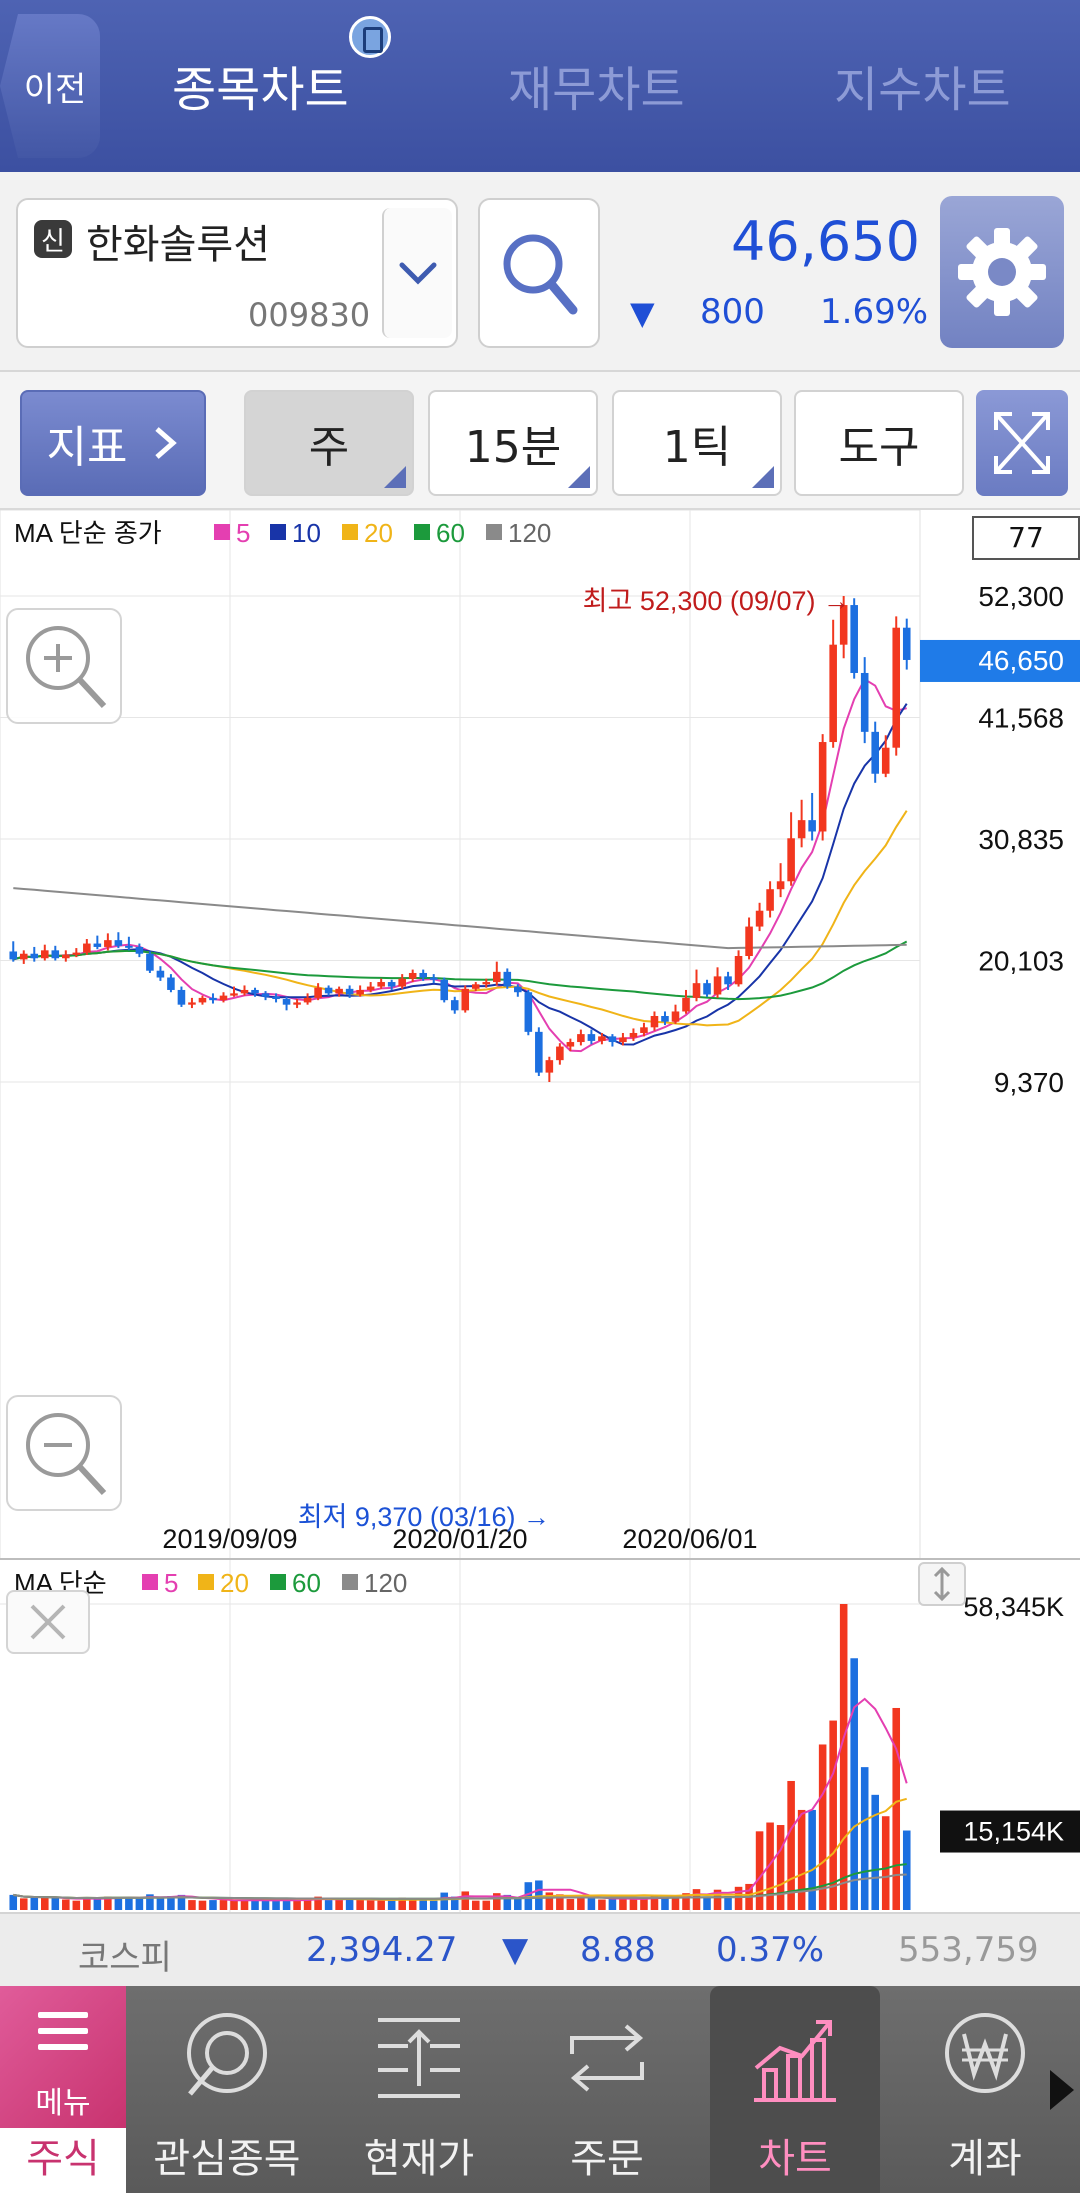 The image size is (1080, 2193). Describe the element at coordinates (64, 1453) in the screenshot. I see `zoom-out-button` at that location.